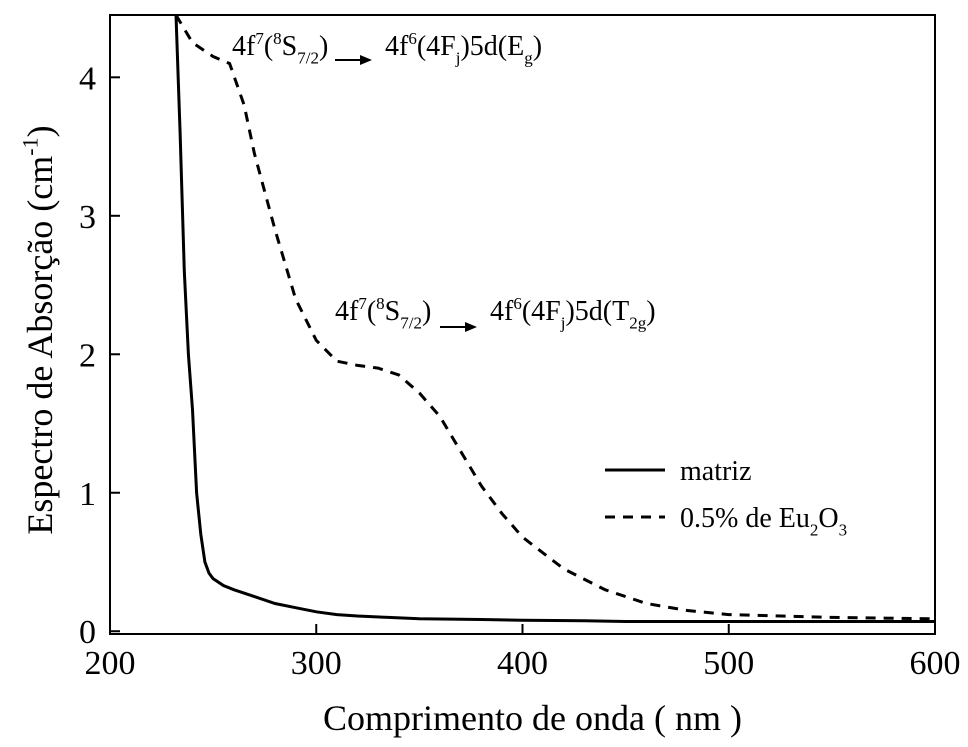 The width and height of the screenshot is (968, 747). What do you see at coordinates (728, 663) in the screenshot?
I see `x-tick-label: 500` at bounding box center [728, 663].